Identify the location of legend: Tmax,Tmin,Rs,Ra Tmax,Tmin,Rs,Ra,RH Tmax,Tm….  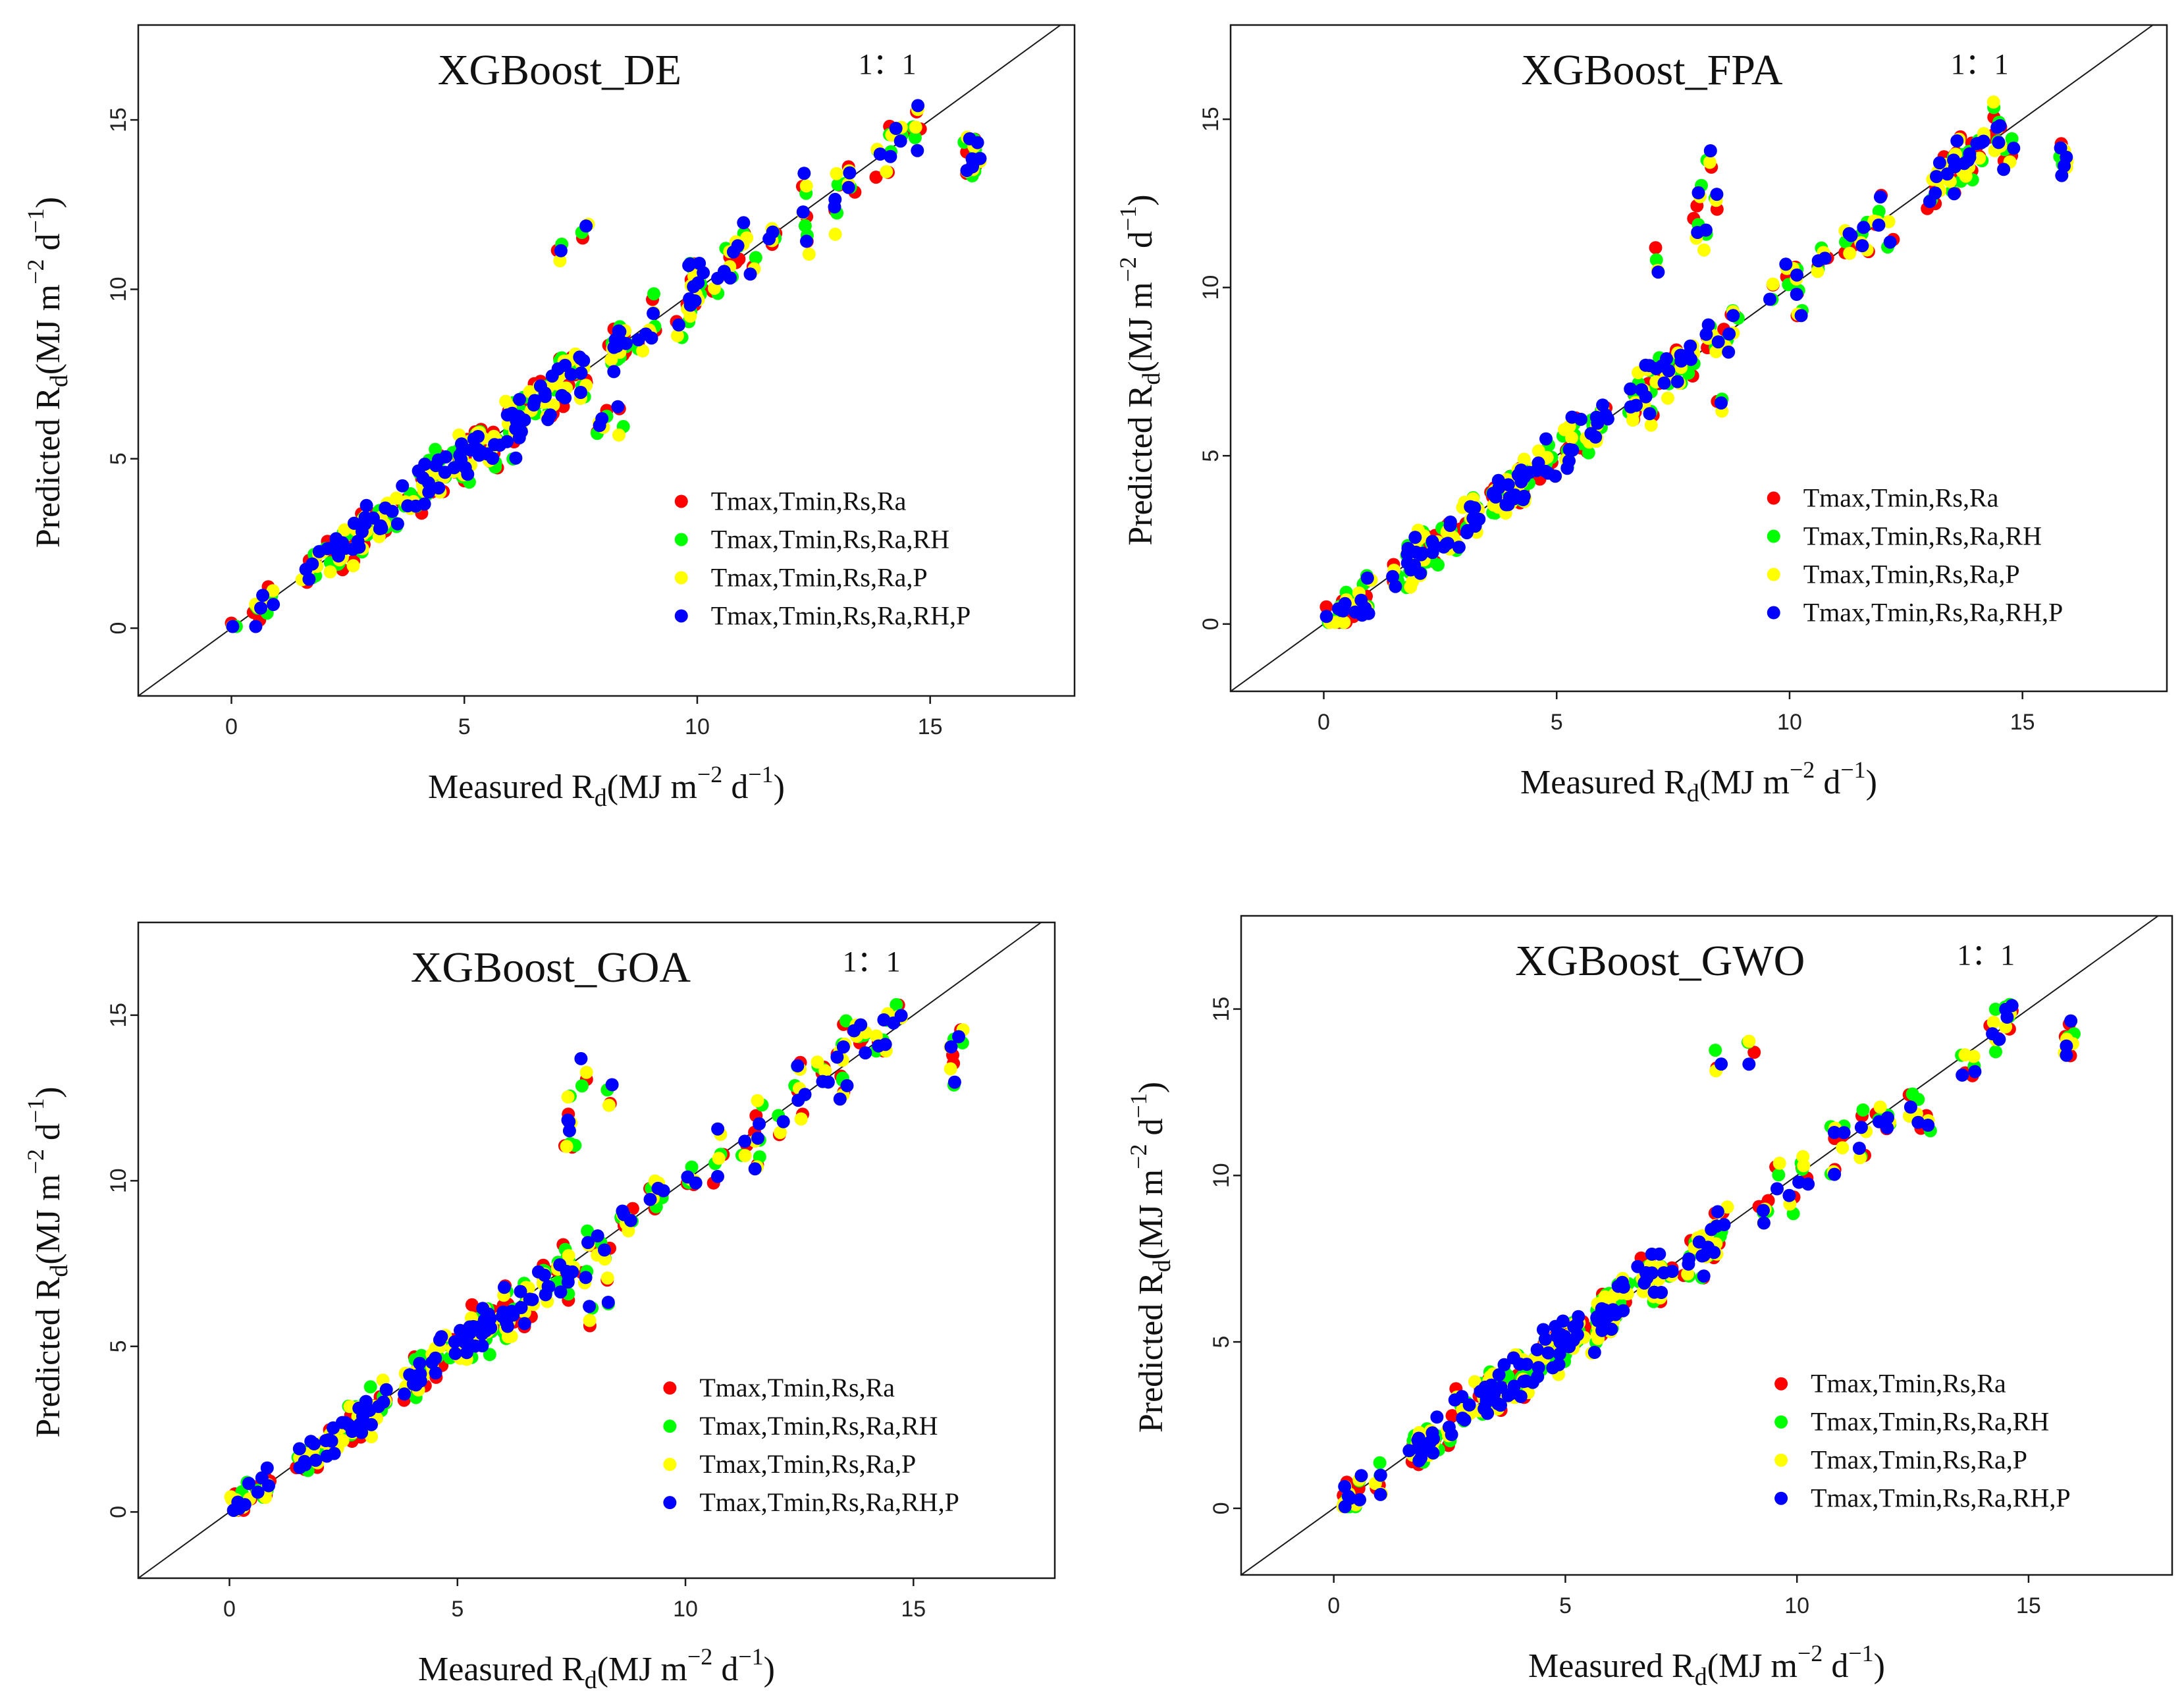
(1915, 555).